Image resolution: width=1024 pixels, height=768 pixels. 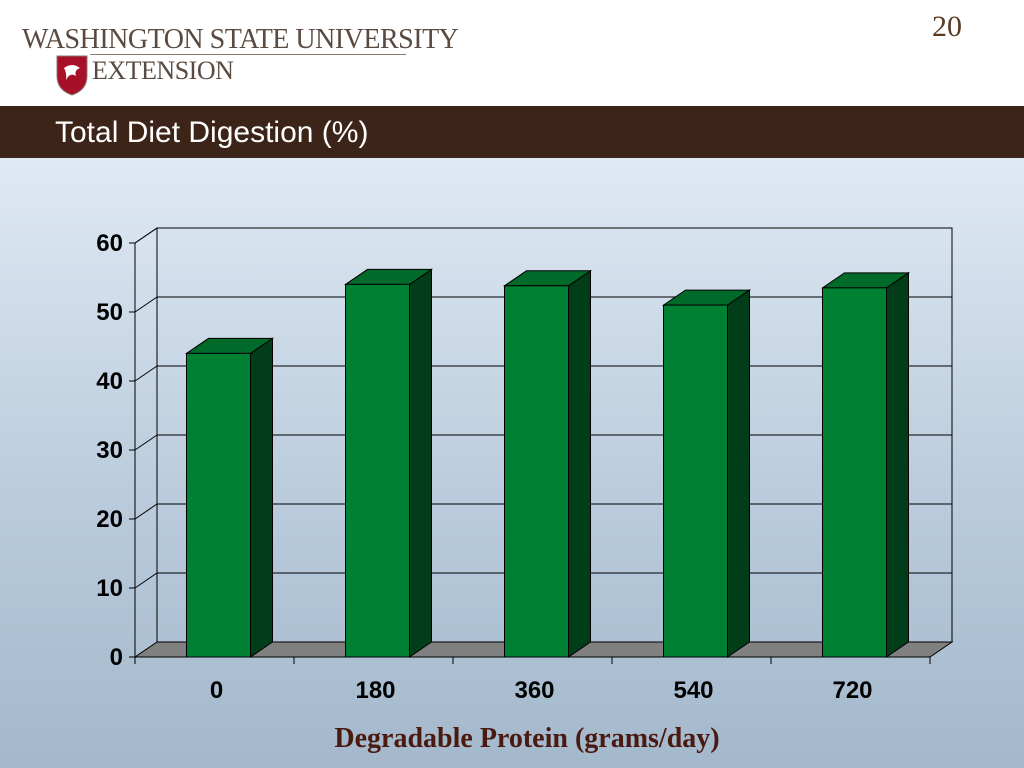 I want to click on logo-divider, so click(x=248, y=54).